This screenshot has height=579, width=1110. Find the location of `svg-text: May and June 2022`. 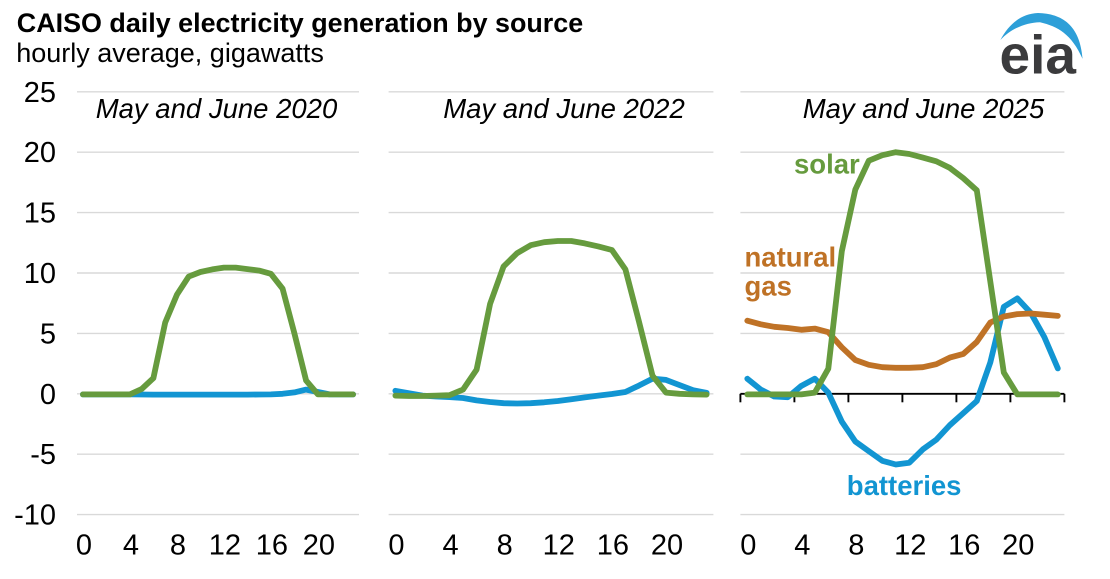

svg-text: May and June 2022 is located at coordinates (564, 108).